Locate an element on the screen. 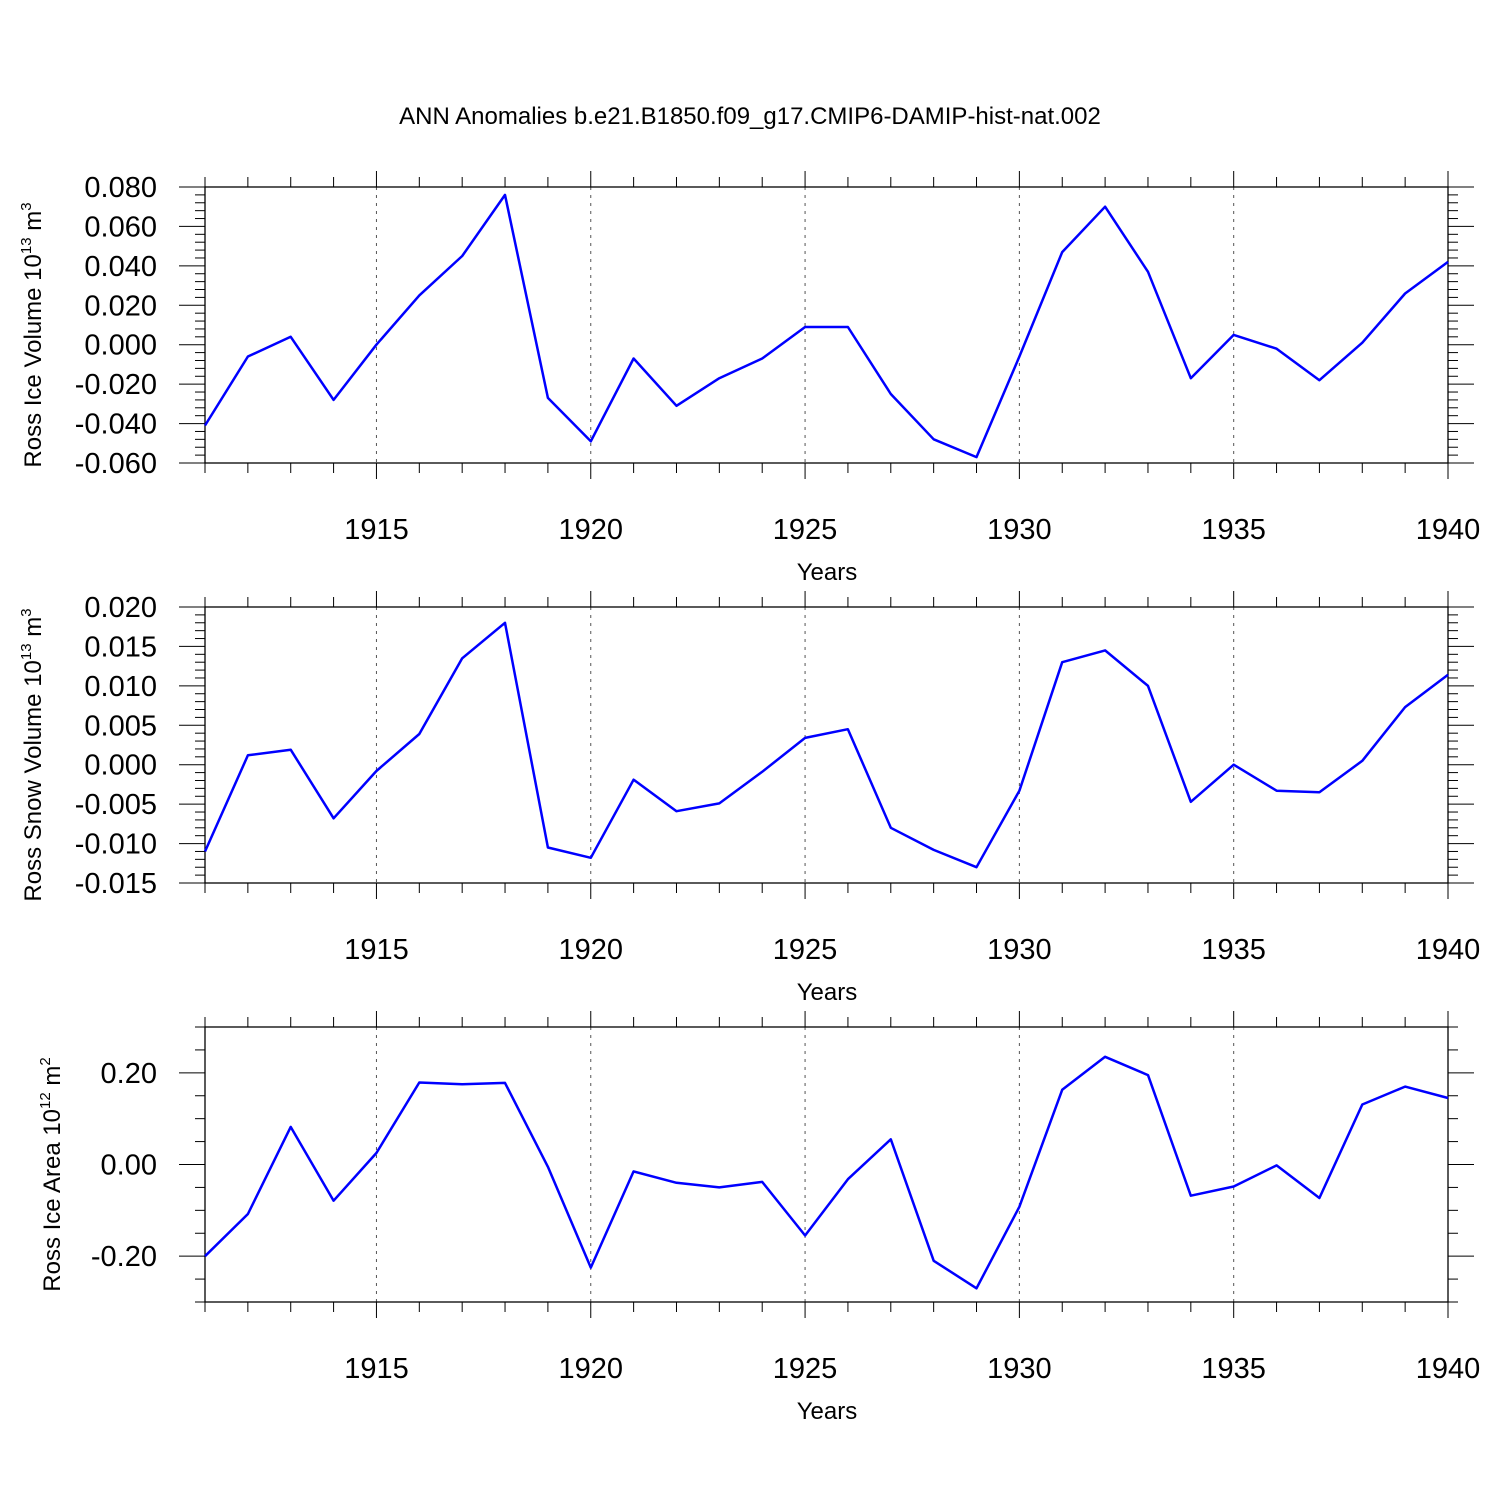  y-axis-label: Ross Ice Volume 1013 m3 is located at coordinates (32, 334).